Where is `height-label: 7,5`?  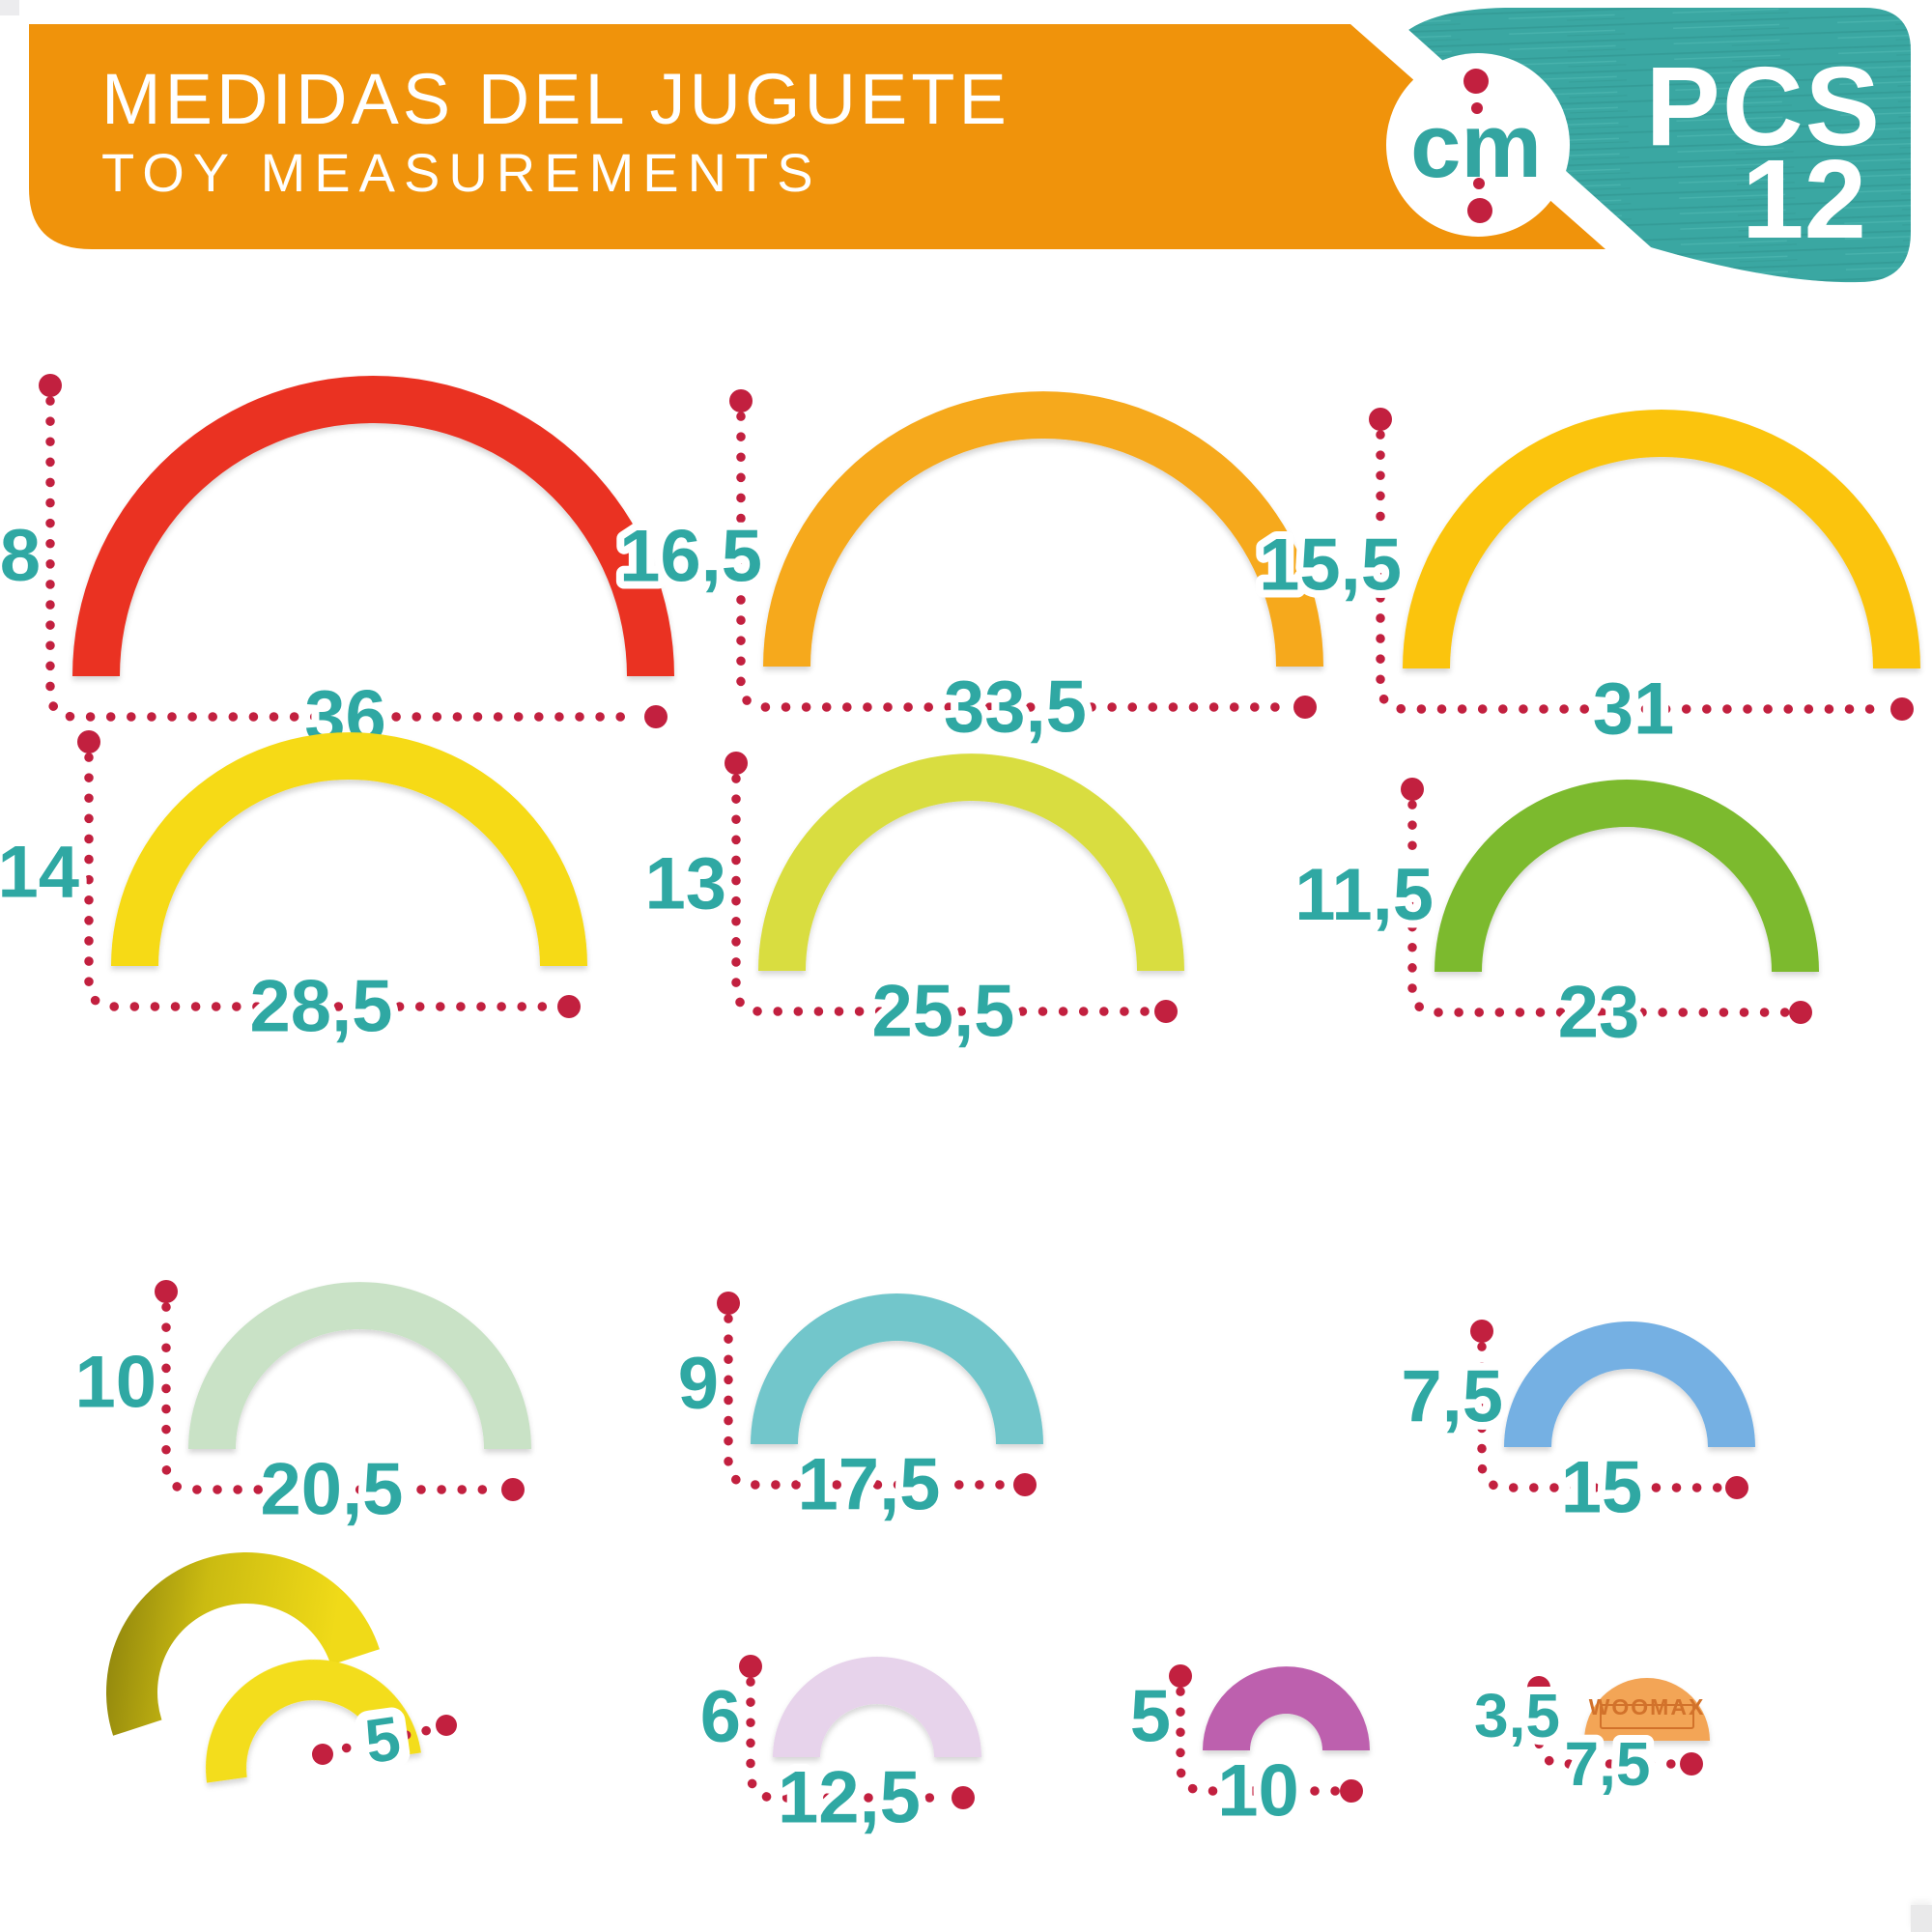 height-label: 7,5 is located at coordinates (1452, 1397).